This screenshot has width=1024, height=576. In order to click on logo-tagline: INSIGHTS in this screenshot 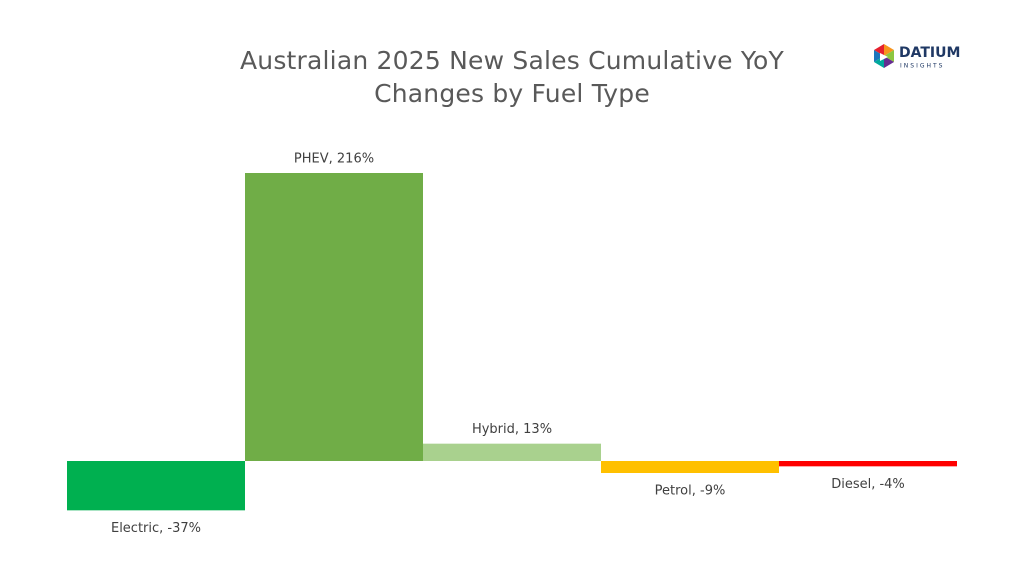, I will do `click(922, 66)`.